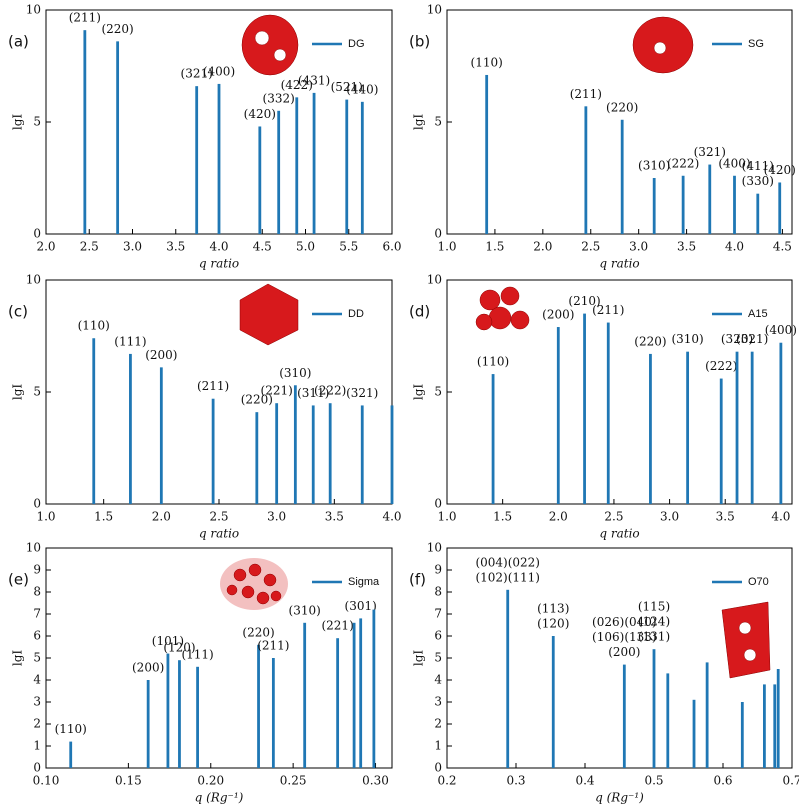  What do you see at coordinates (18, 42) in the screenshot?
I see `panel-label: (a)` at bounding box center [18, 42].